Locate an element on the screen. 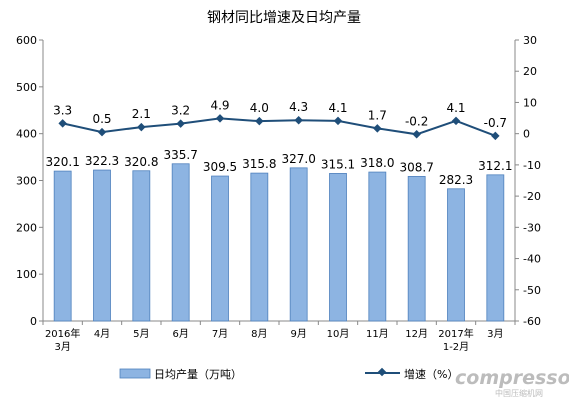 The width and height of the screenshot is (569, 401). watermark-logo: compressor.cn 中国压缩机网 is located at coordinates (512, 382).